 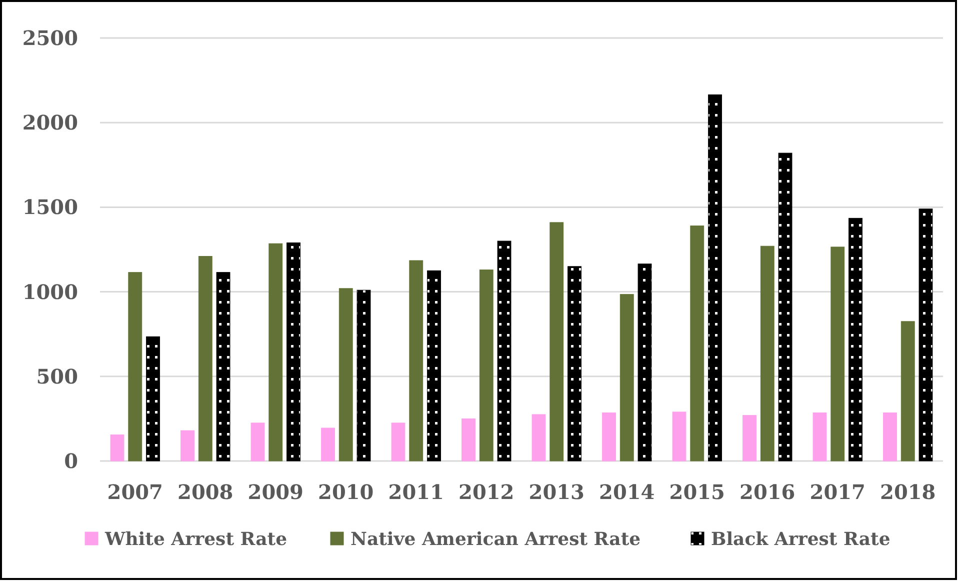 I want to click on legend-label: Native American Arrest Rate, so click(x=495, y=539).